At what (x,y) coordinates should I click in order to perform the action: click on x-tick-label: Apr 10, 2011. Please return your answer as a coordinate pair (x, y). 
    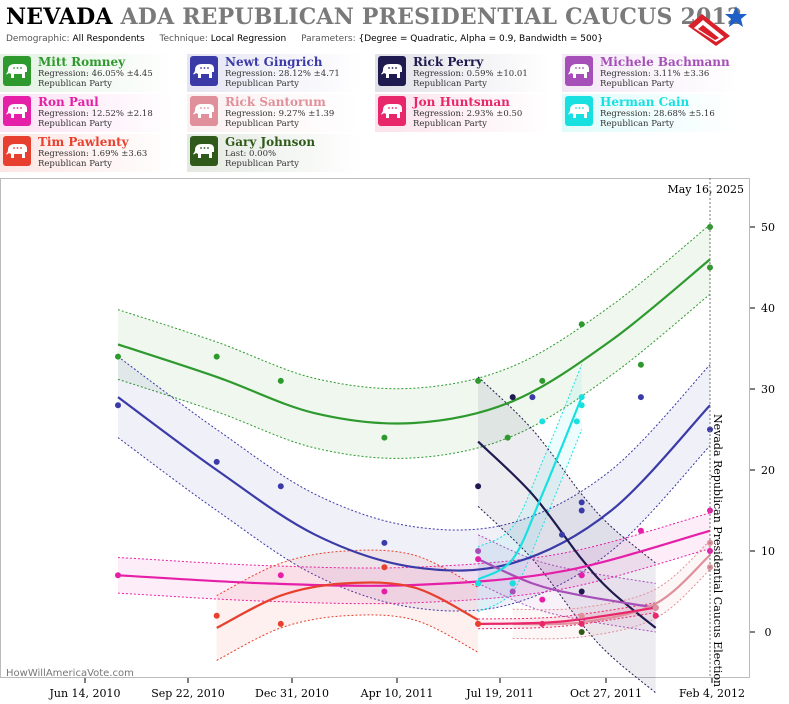
    Looking at the image, I should click on (397, 693).